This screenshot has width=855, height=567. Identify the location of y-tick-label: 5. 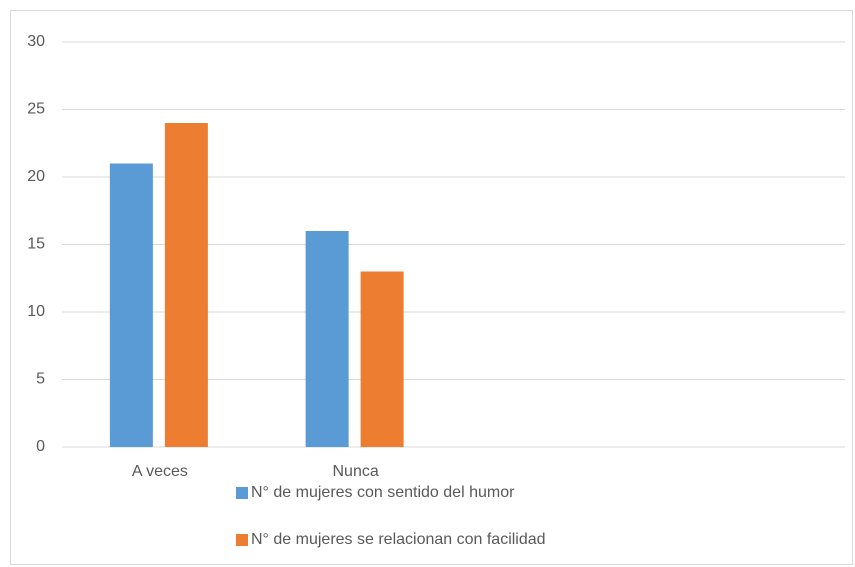
(40, 379).